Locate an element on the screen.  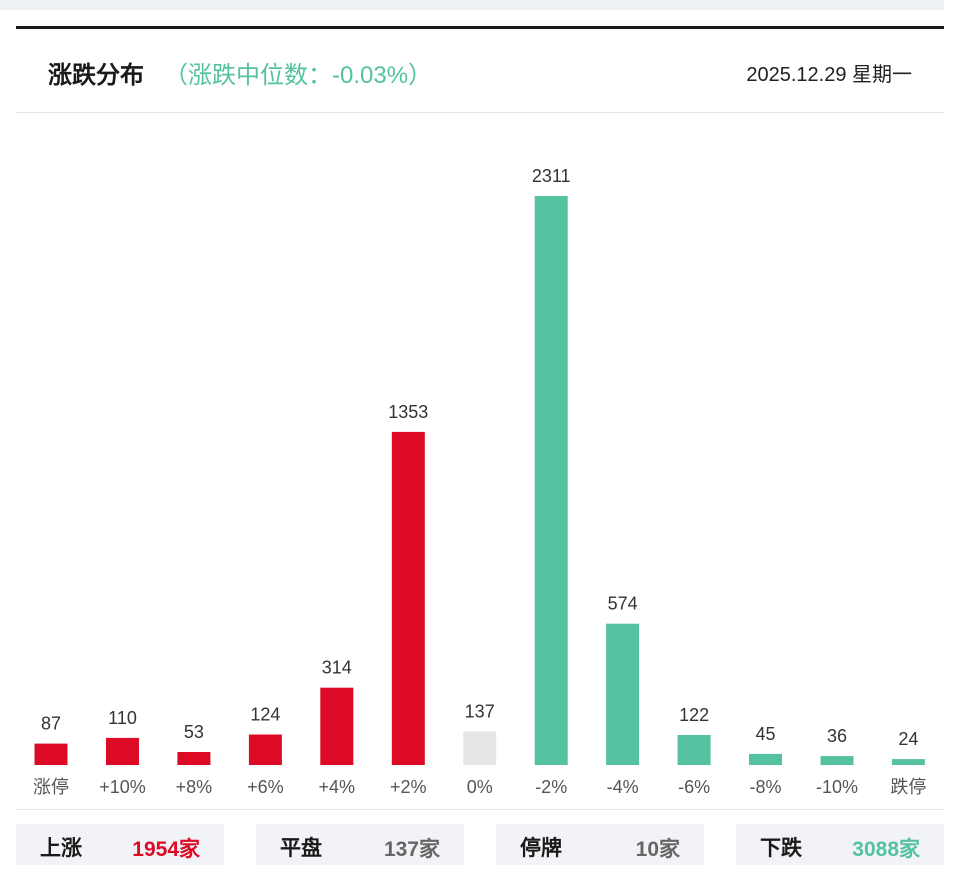
trading-date: 2025.12.29 星期一 is located at coordinates (829, 75).